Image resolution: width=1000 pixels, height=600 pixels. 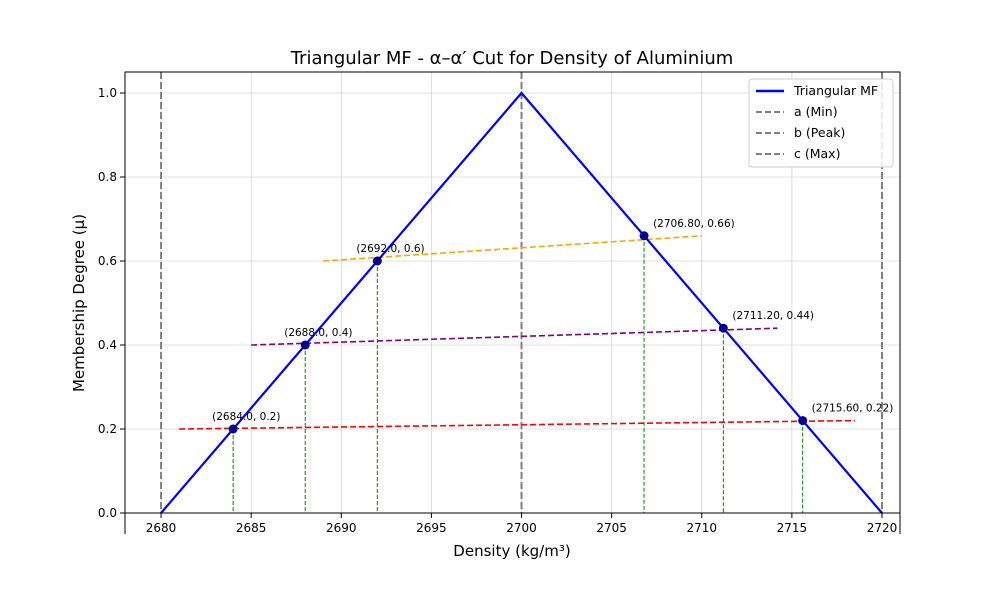 What do you see at coordinates (107, 261) in the screenshot?
I see `y-tick-label: 0.6` at bounding box center [107, 261].